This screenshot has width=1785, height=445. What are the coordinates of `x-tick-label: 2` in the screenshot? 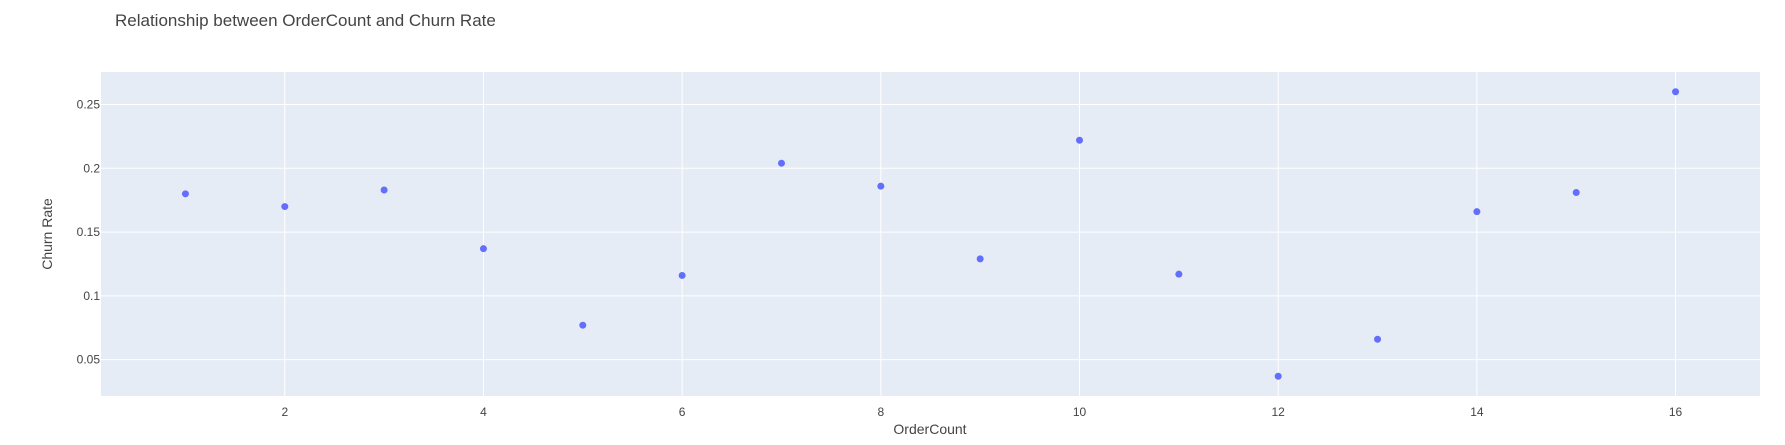 It's located at (284, 412).